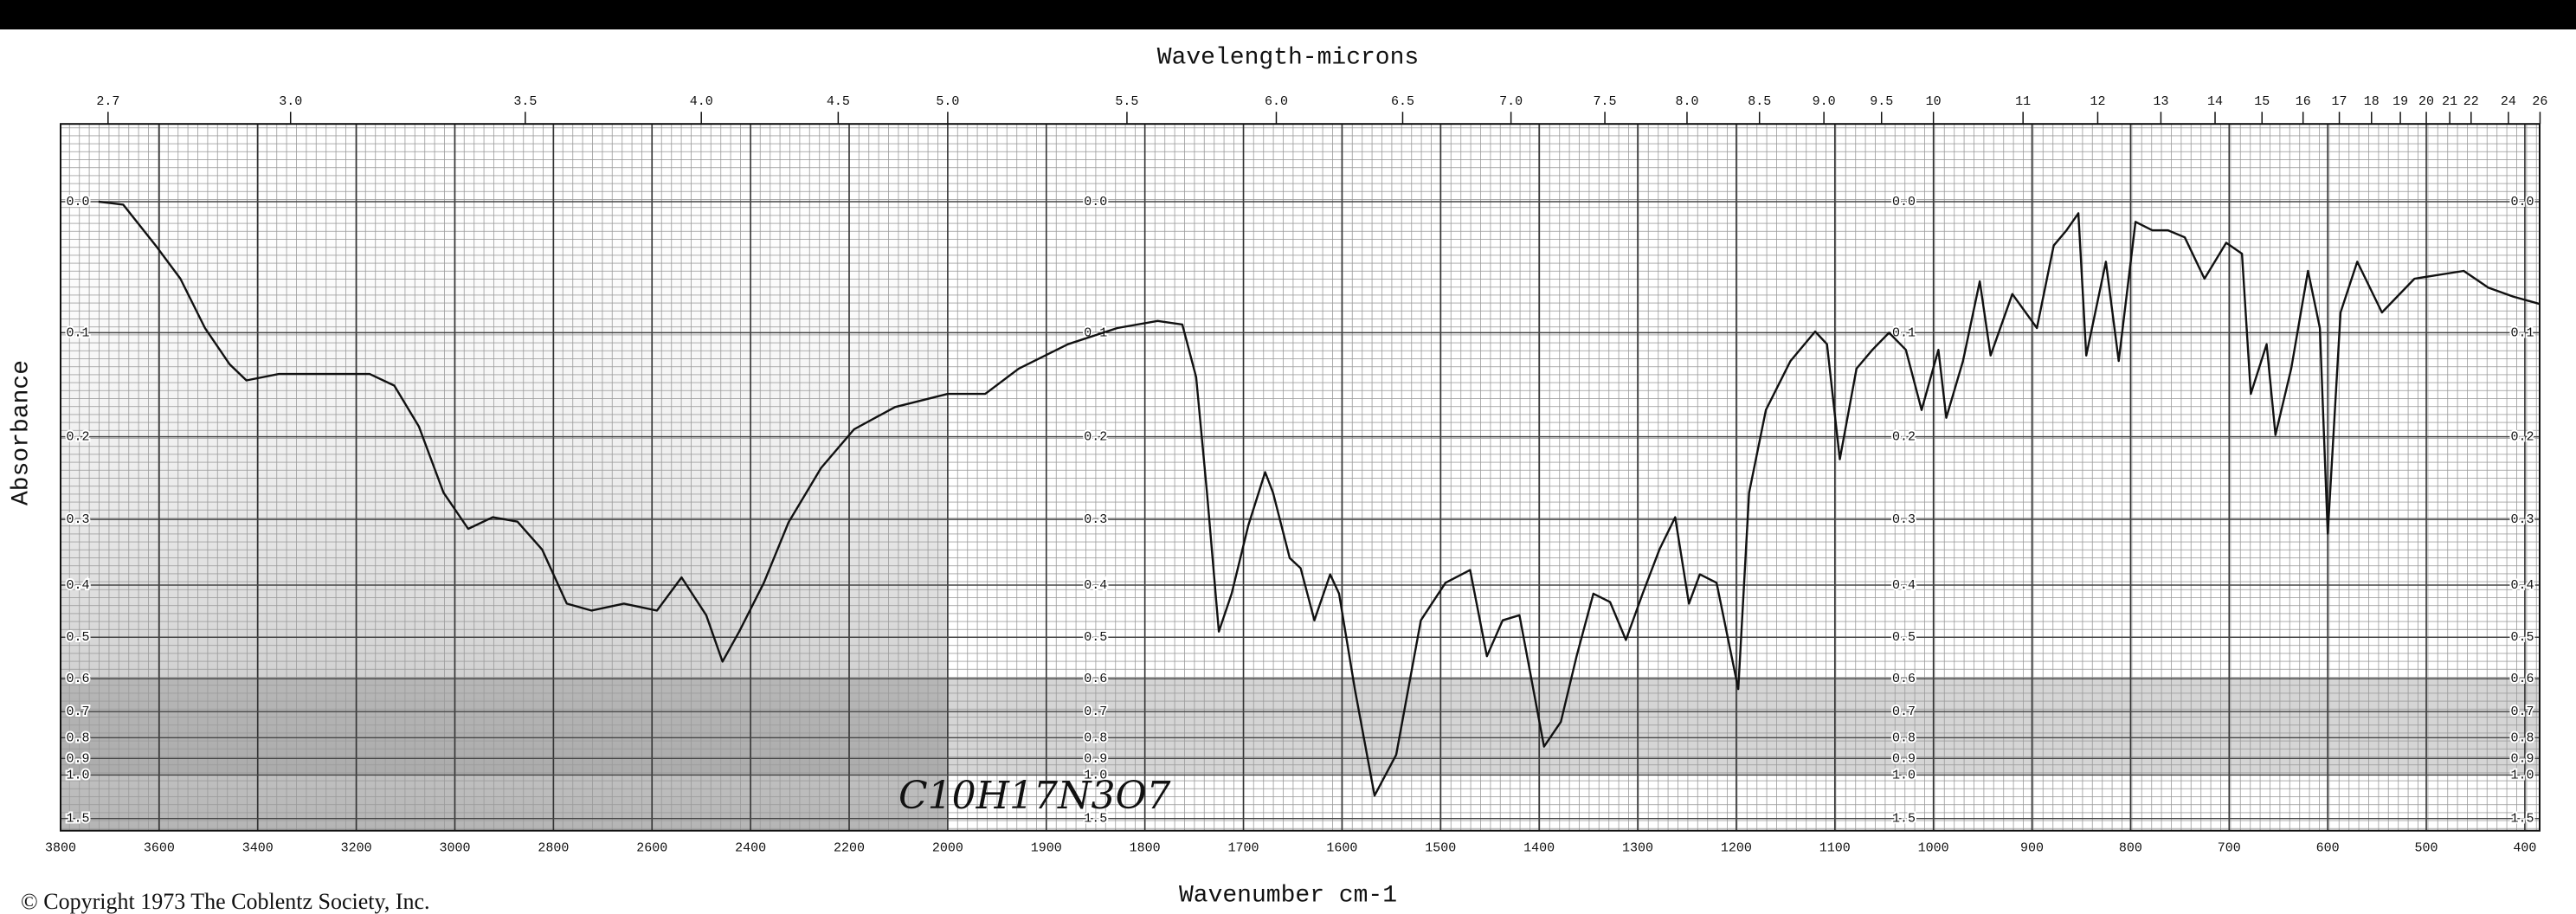 The height and width of the screenshot is (914, 2576). I want to click on micron-tick-label: 16, so click(2303, 101).